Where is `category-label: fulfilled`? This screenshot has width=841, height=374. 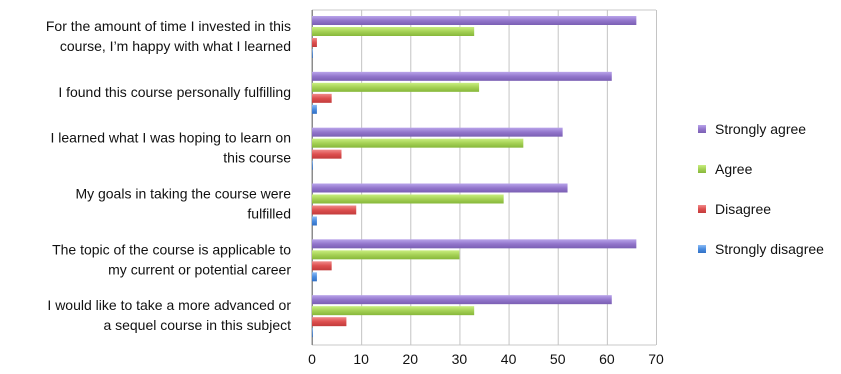 category-label: fulfilled is located at coordinates (269, 213).